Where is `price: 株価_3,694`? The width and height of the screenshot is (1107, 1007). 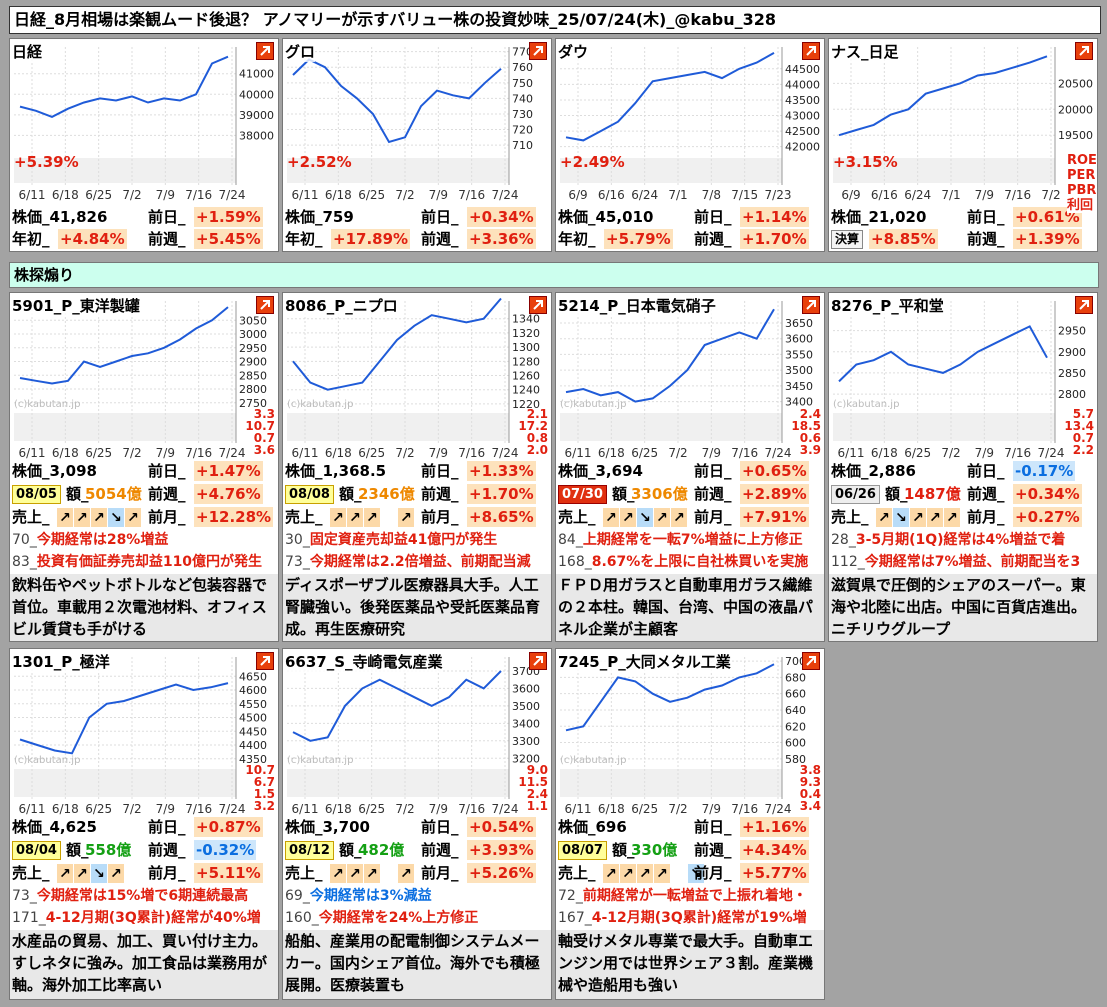
price: 株価_3,694 is located at coordinates (600, 471).